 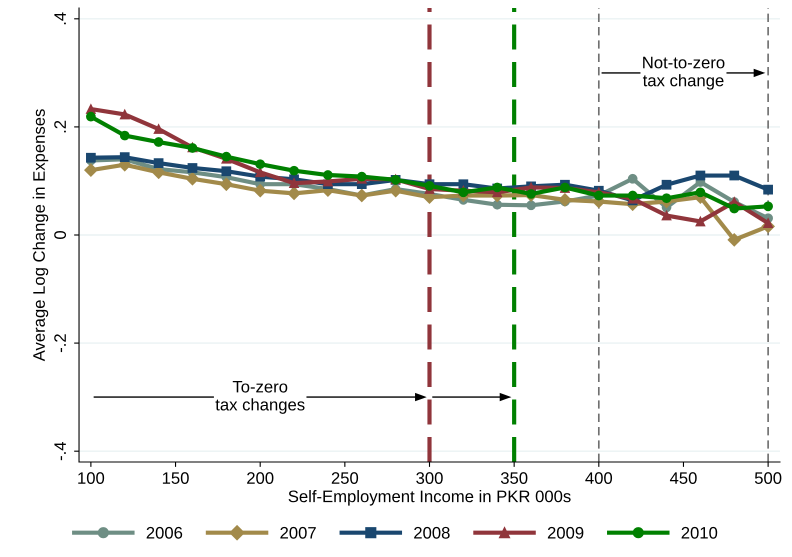 What do you see at coordinates (164, 532) in the screenshot?
I see `legend-label: 2006` at bounding box center [164, 532].